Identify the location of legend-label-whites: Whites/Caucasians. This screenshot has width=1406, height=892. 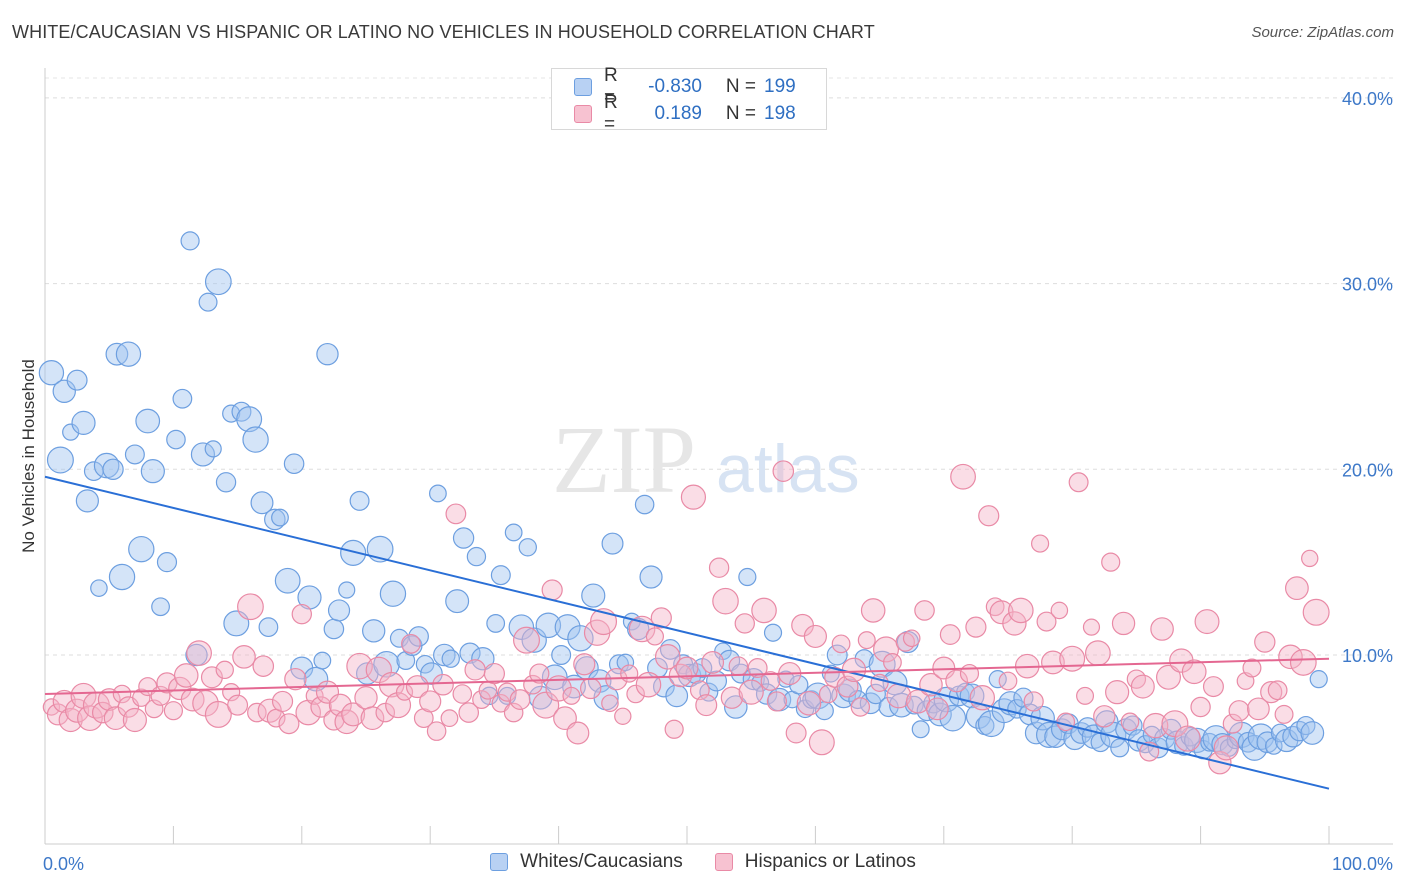
(601, 861).